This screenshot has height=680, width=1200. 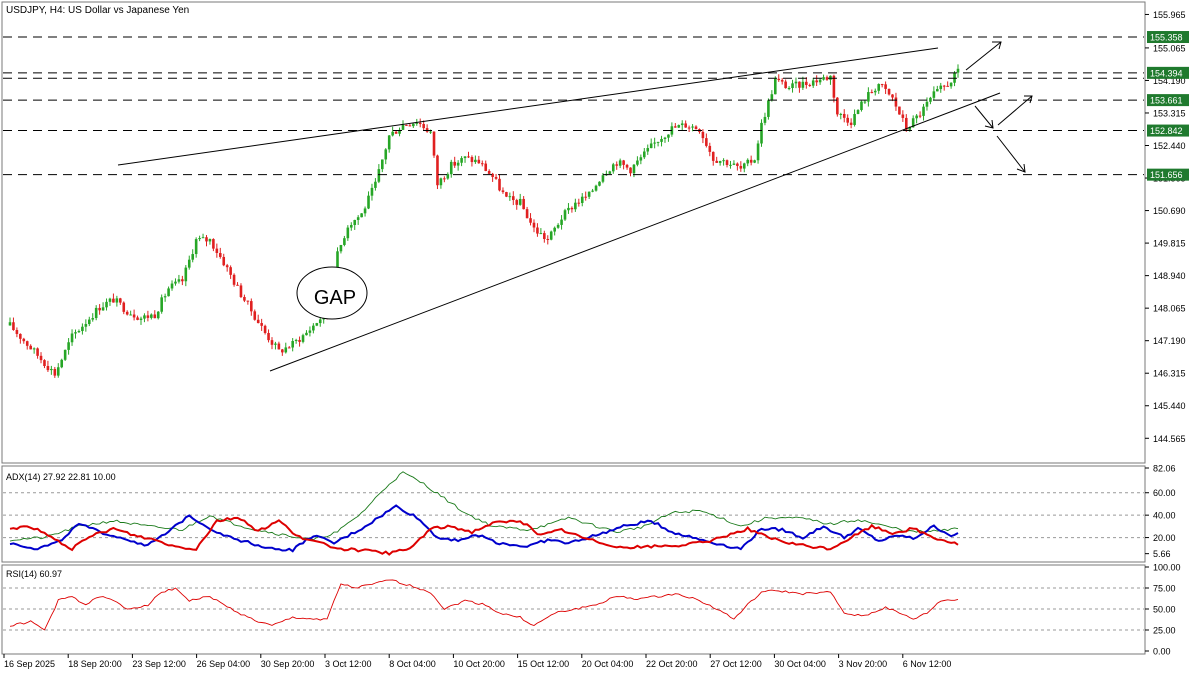 What do you see at coordinates (1168, 72) in the screenshot?
I see `level-tag-154.394` at bounding box center [1168, 72].